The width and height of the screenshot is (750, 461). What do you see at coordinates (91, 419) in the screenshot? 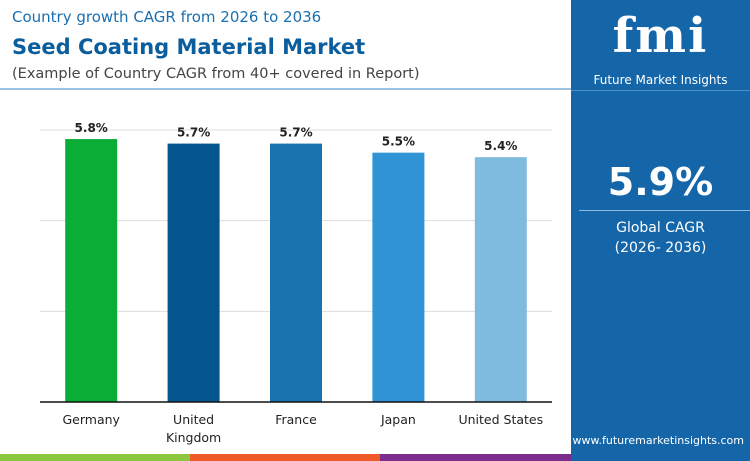
I see `category-label: Germany` at bounding box center [91, 419].